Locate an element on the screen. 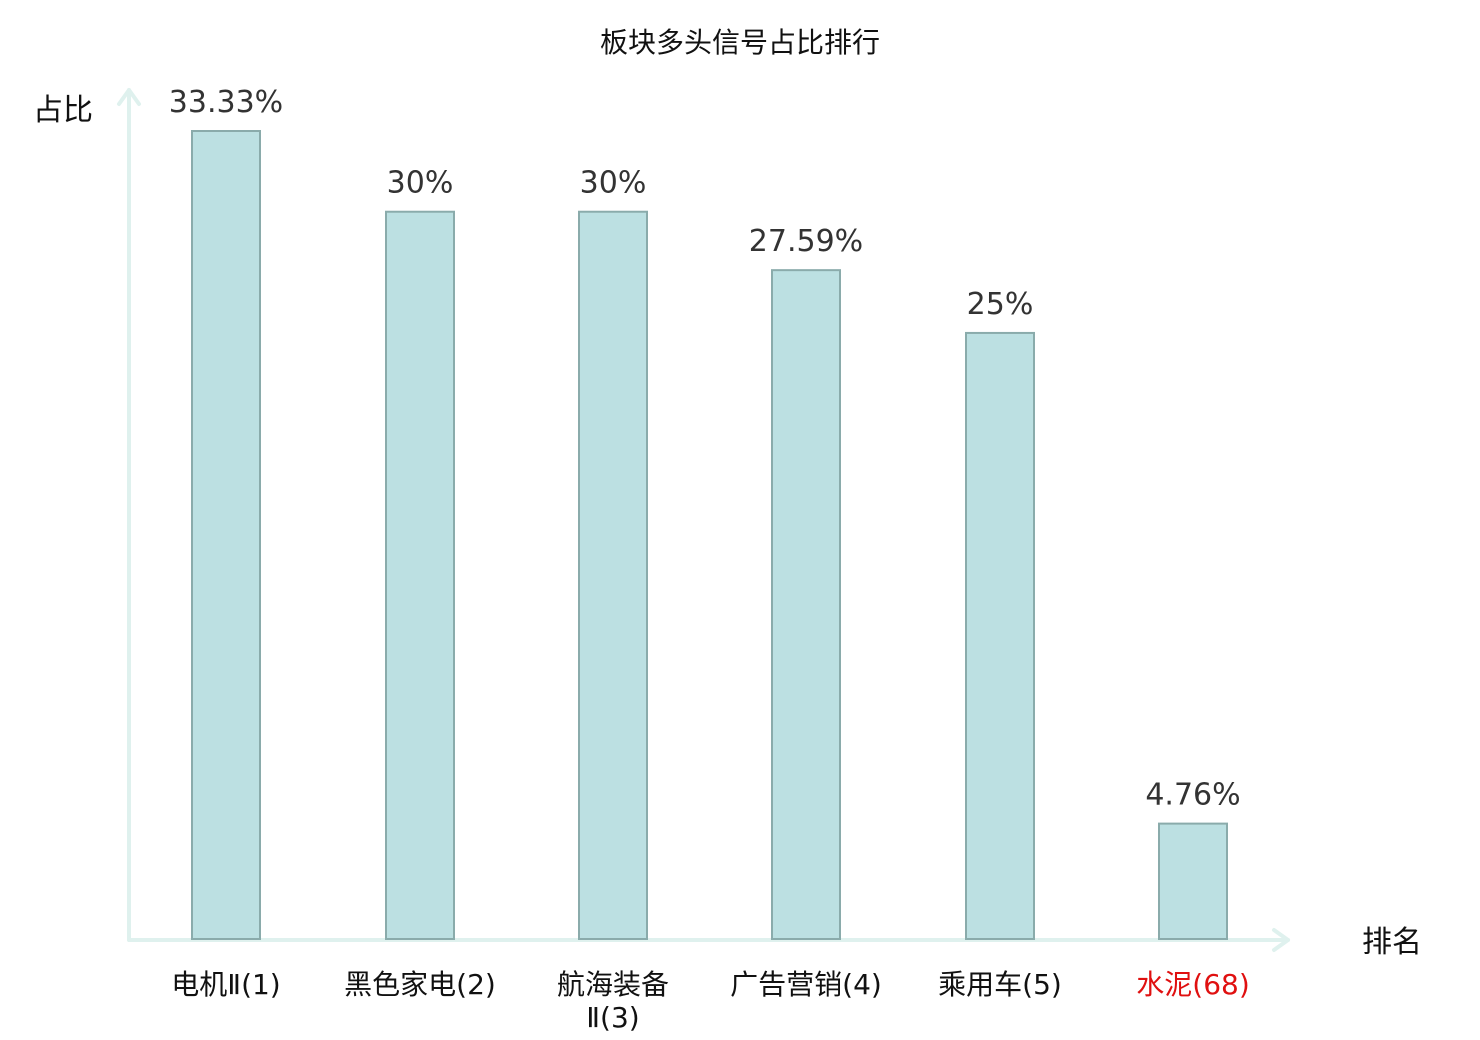 The image size is (1480, 1040). category-rank-3: (3) is located at coordinates (620, 1017).